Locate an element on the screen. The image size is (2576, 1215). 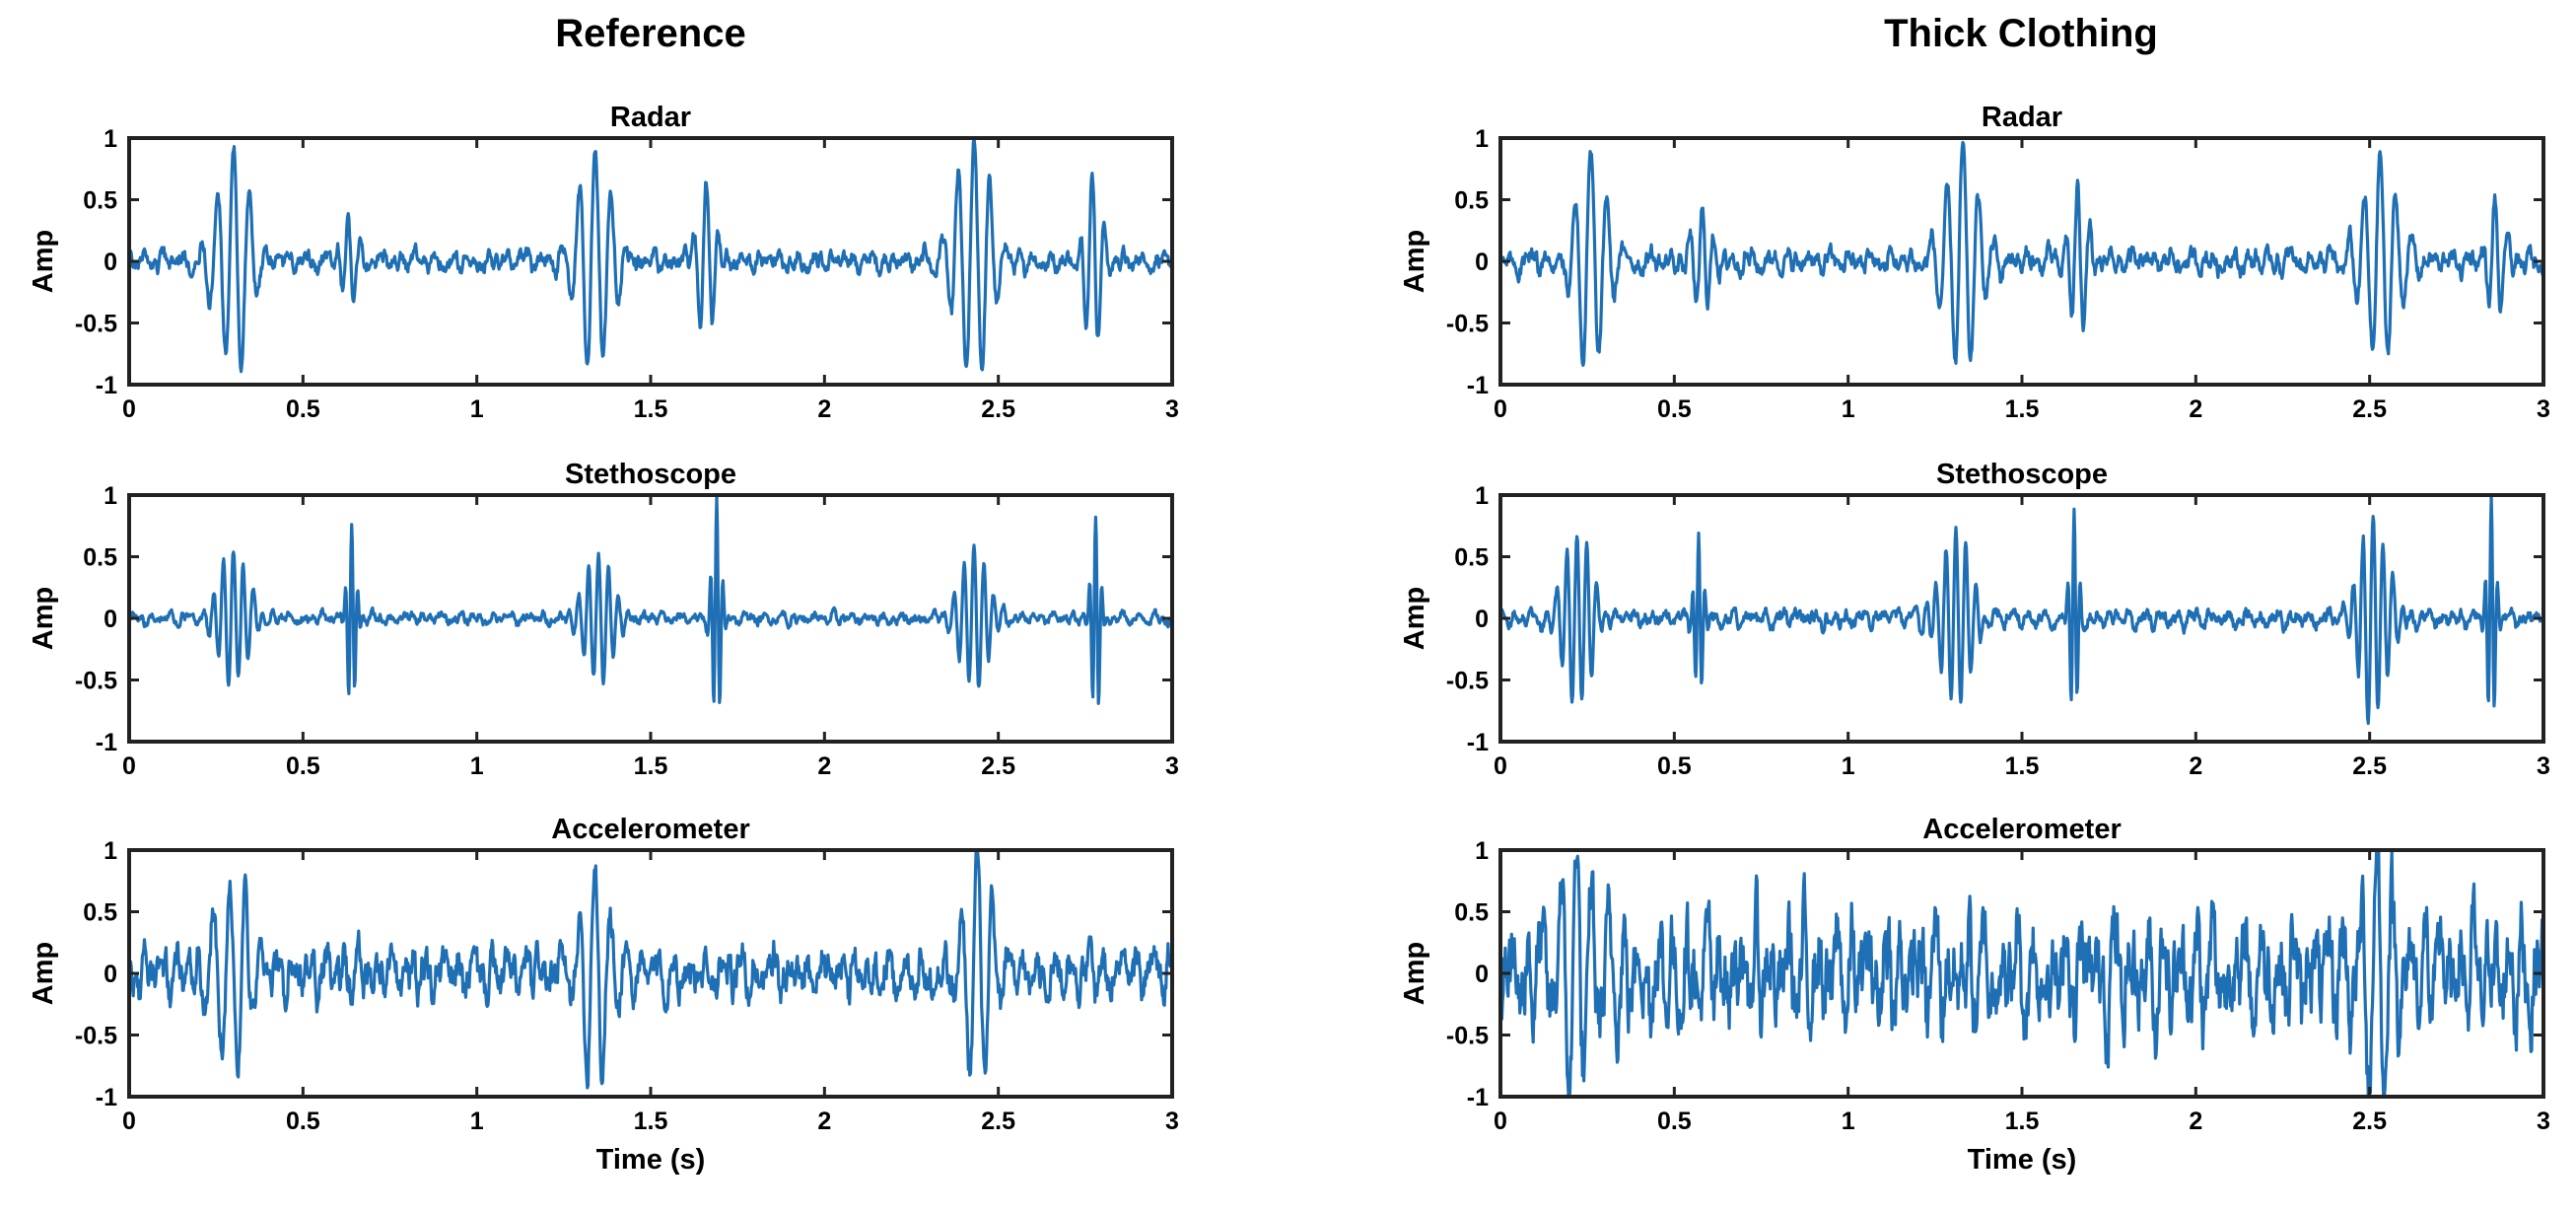
column-title-reference: Reference is located at coordinates (650, 33).